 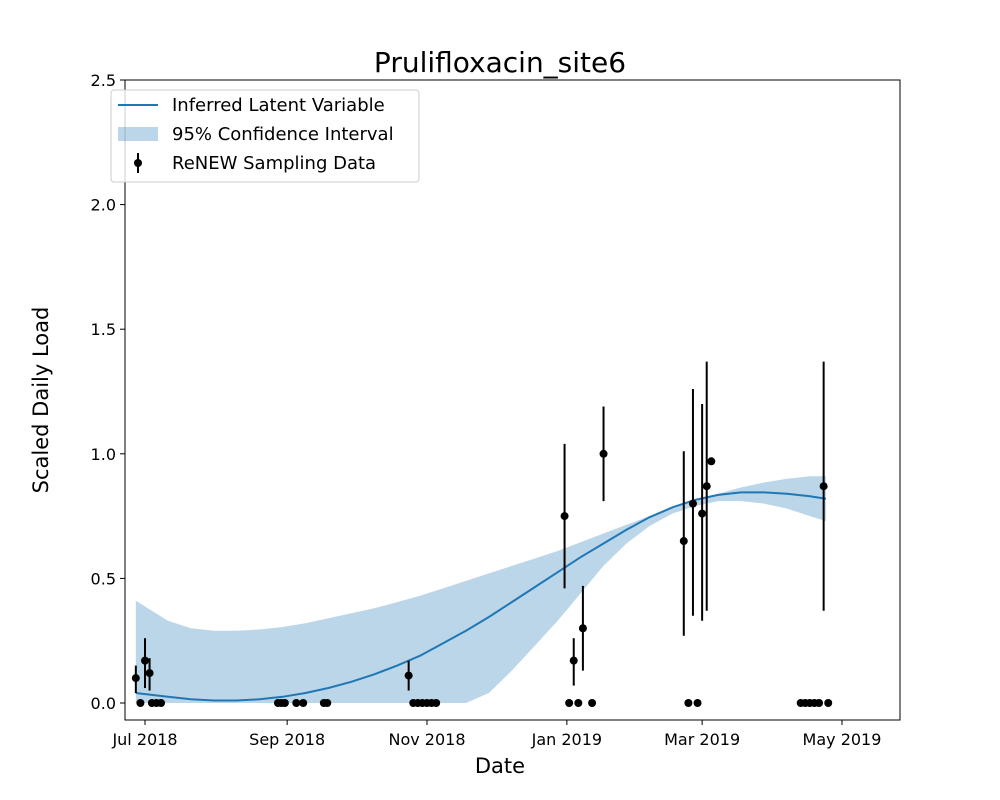 What do you see at coordinates (103, 329) in the screenshot?
I see `y-tick-label: 1.5` at bounding box center [103, 329].